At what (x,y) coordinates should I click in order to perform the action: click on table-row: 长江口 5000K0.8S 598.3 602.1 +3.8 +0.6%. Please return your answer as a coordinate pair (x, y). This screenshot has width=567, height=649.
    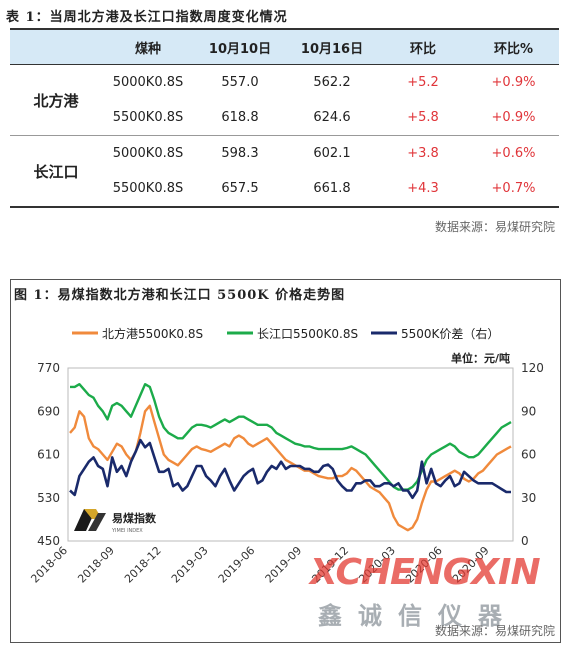
    Looking at the image, I should click on (284, 171).